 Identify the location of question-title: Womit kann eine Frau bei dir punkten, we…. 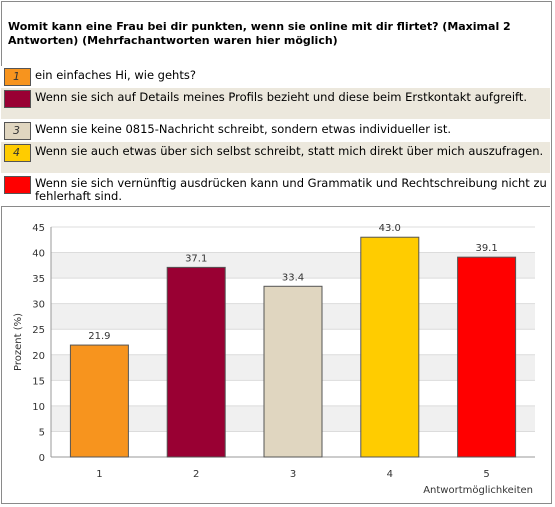
(259, 33).